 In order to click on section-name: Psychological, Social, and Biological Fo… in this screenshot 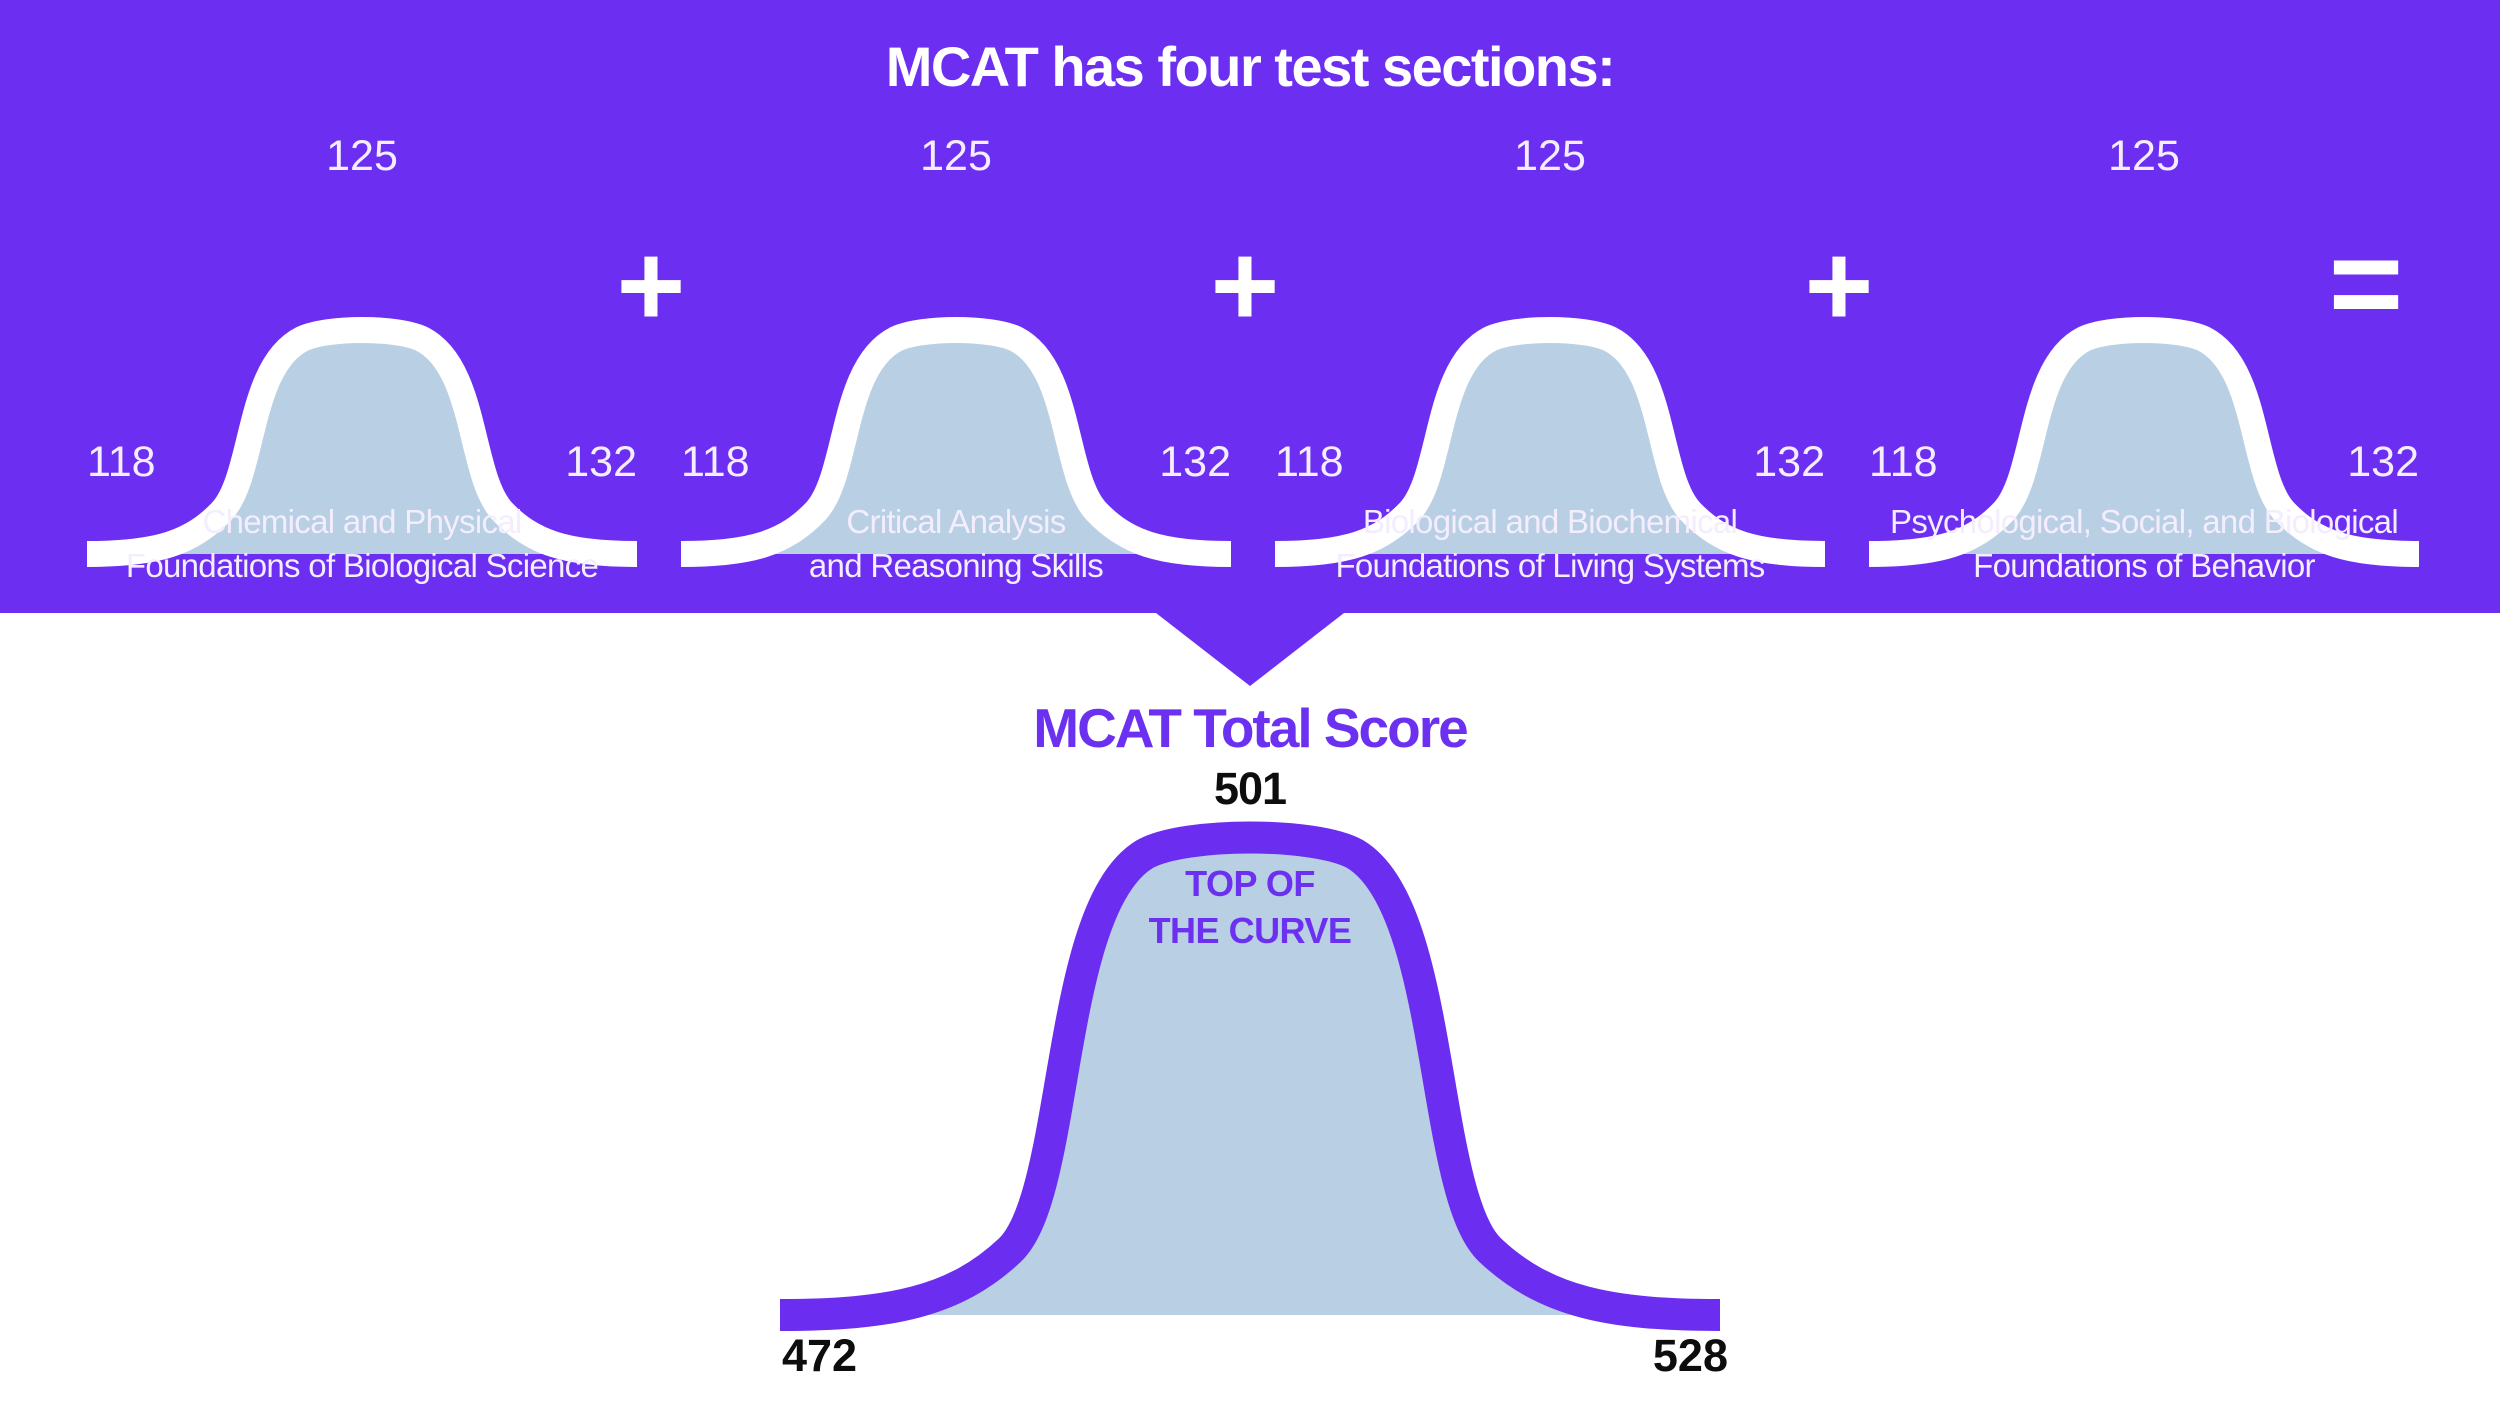, I will do `click(2144, 543)`.